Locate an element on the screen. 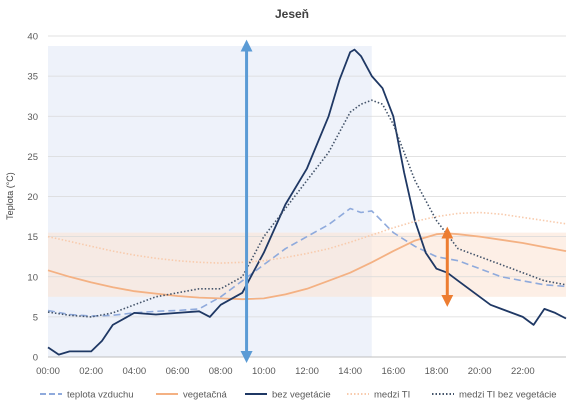 Image resolution: width=585 pixels, height=409 pixels. x-tick-label: 06:00 is located at coordinates (178, 371).